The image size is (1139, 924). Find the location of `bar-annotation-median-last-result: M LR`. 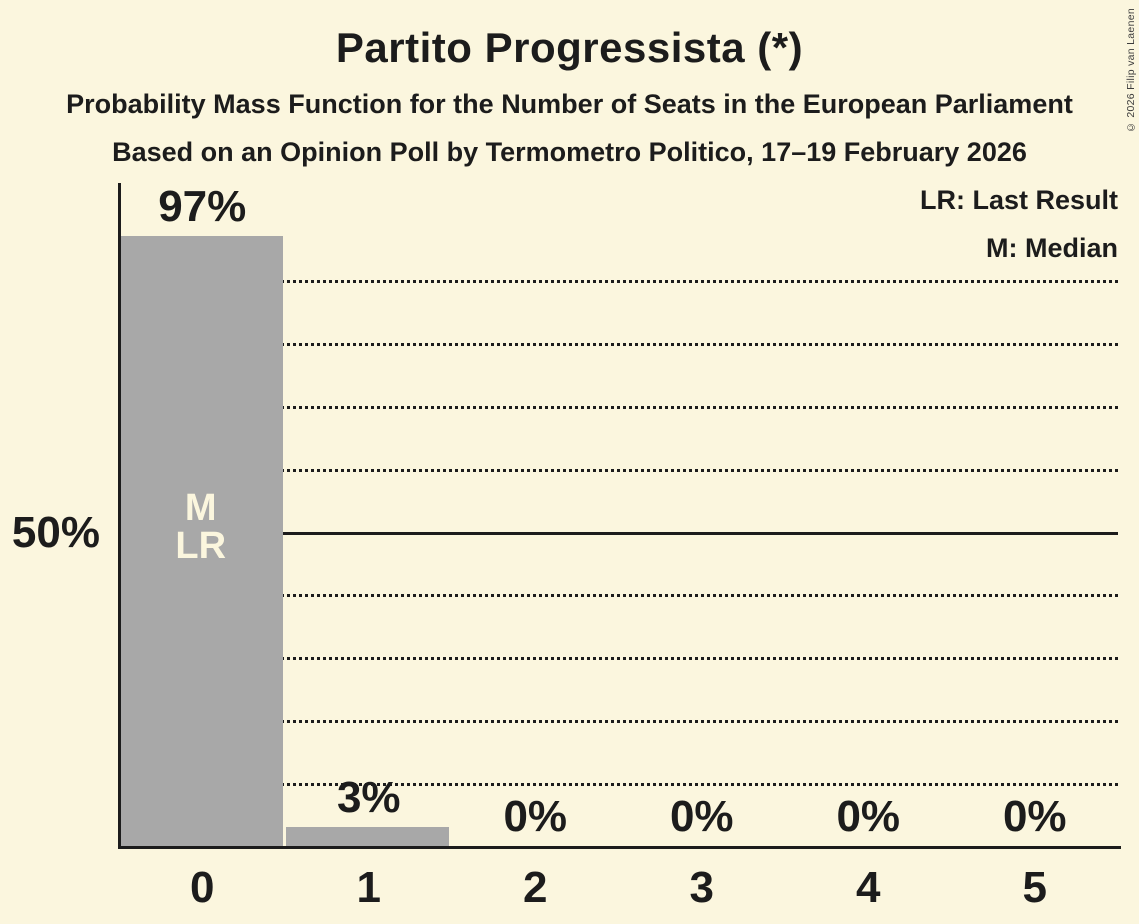

bar-annotation-median-last-result: M LR is located at coordinates (201, 527).